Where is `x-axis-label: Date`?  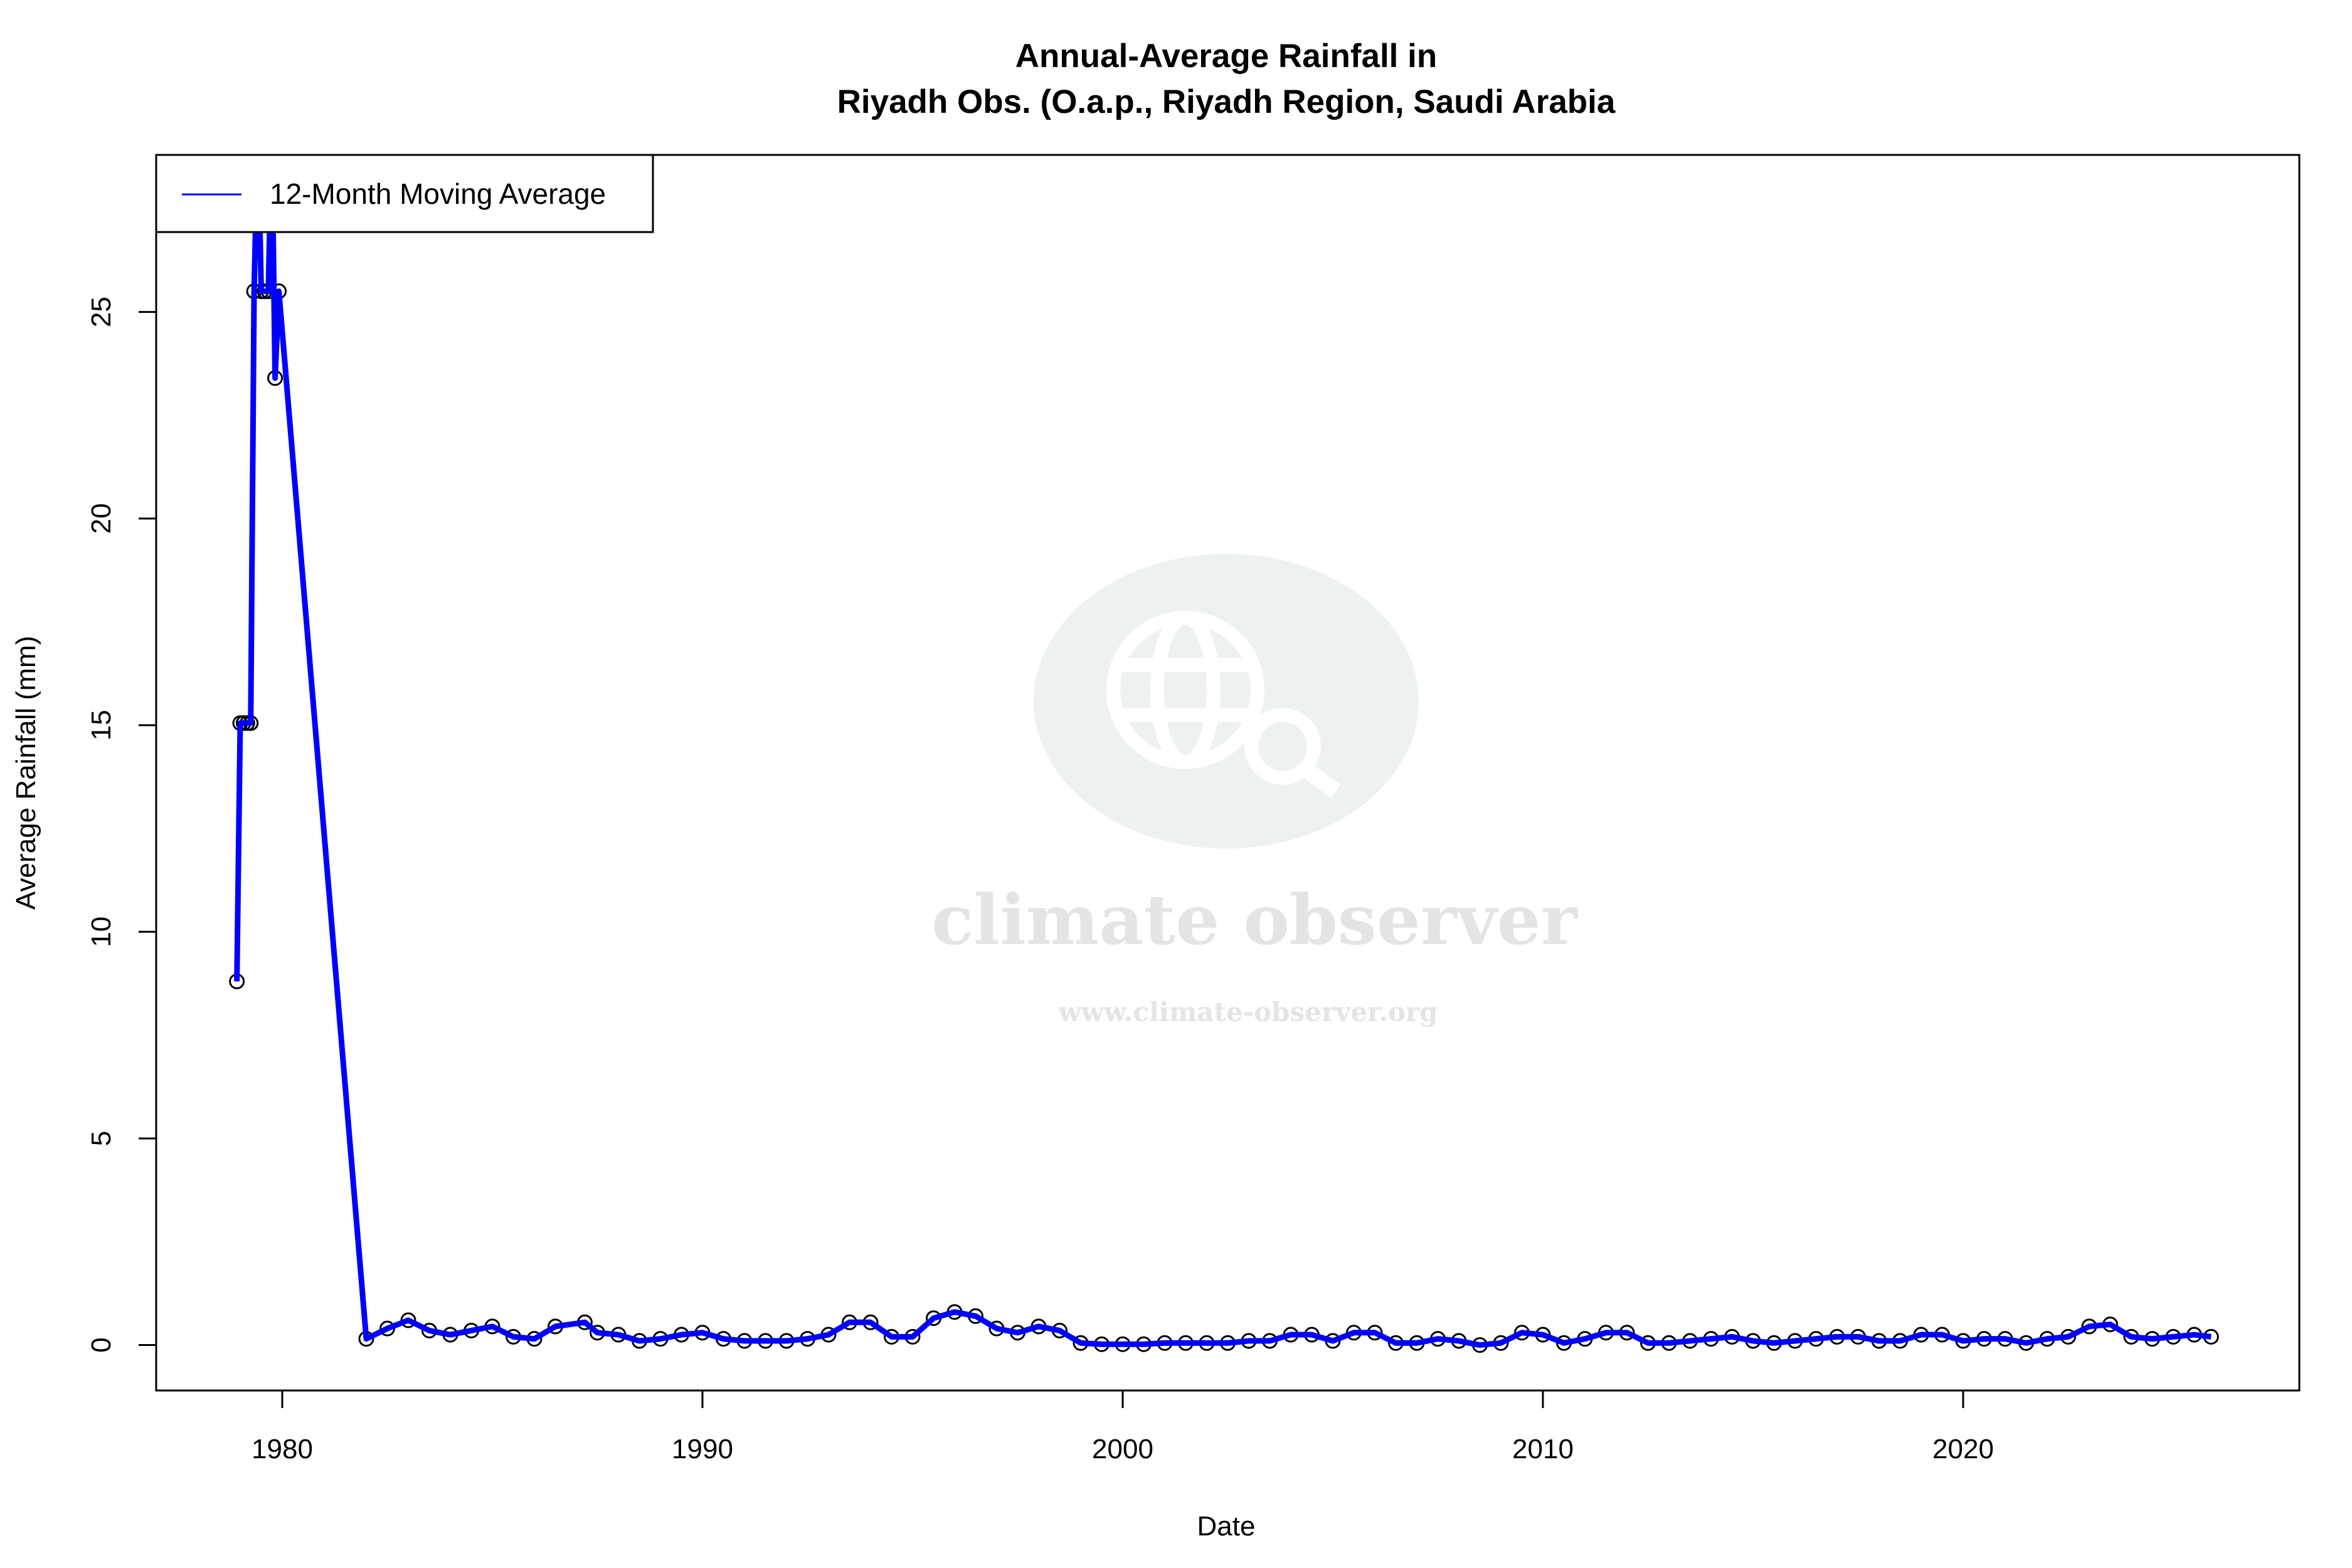 x-axis-label: Date is located at coordinates (1226, 1526).